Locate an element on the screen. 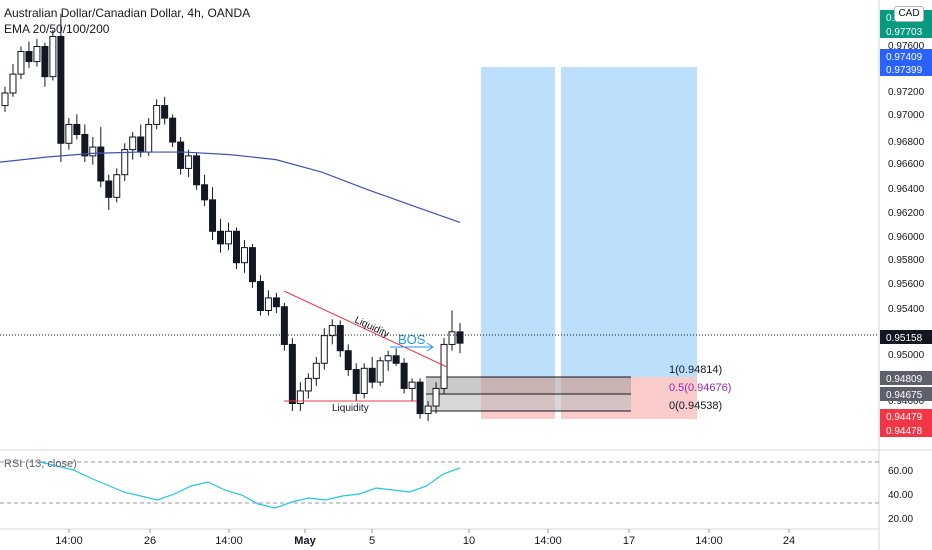  liquidity-label-lower: Liquidity is located at coordinates (350, 408).